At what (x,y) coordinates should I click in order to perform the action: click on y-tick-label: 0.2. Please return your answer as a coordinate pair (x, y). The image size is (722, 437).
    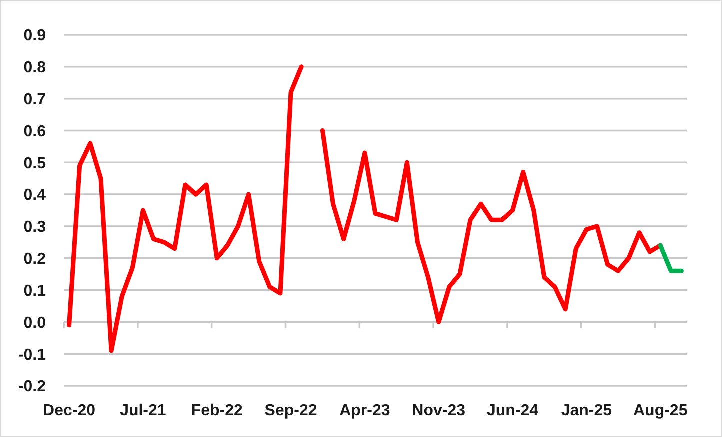
    Looking at the image, I should click on (35, 259).